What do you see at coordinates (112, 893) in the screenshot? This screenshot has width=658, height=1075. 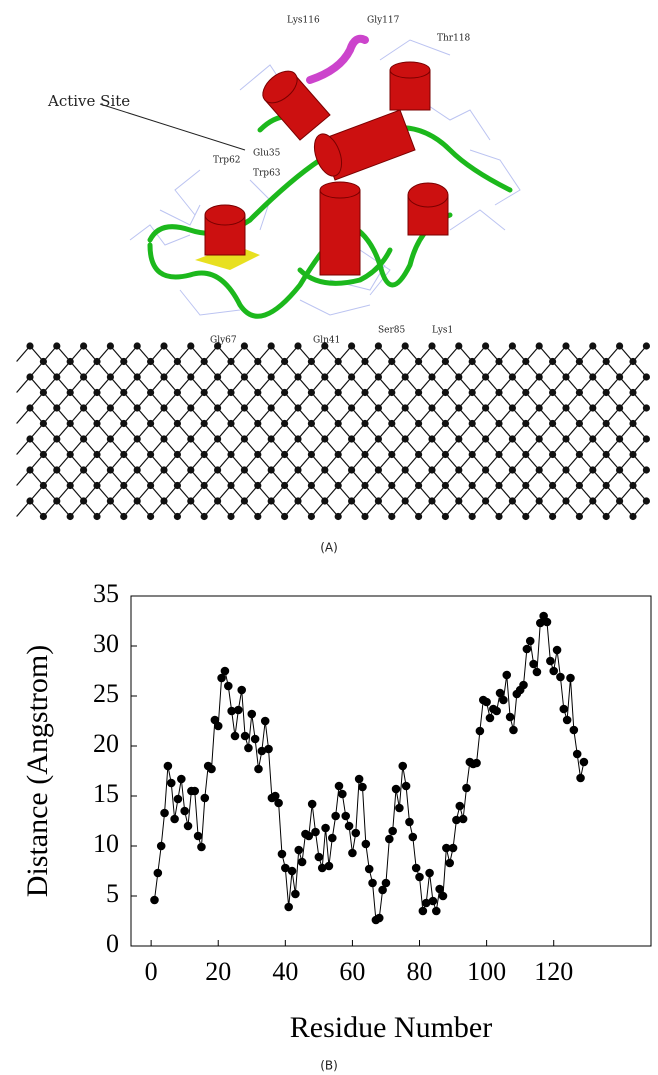 I see `y-tick-label: 5` at bounding box center [112, 893].